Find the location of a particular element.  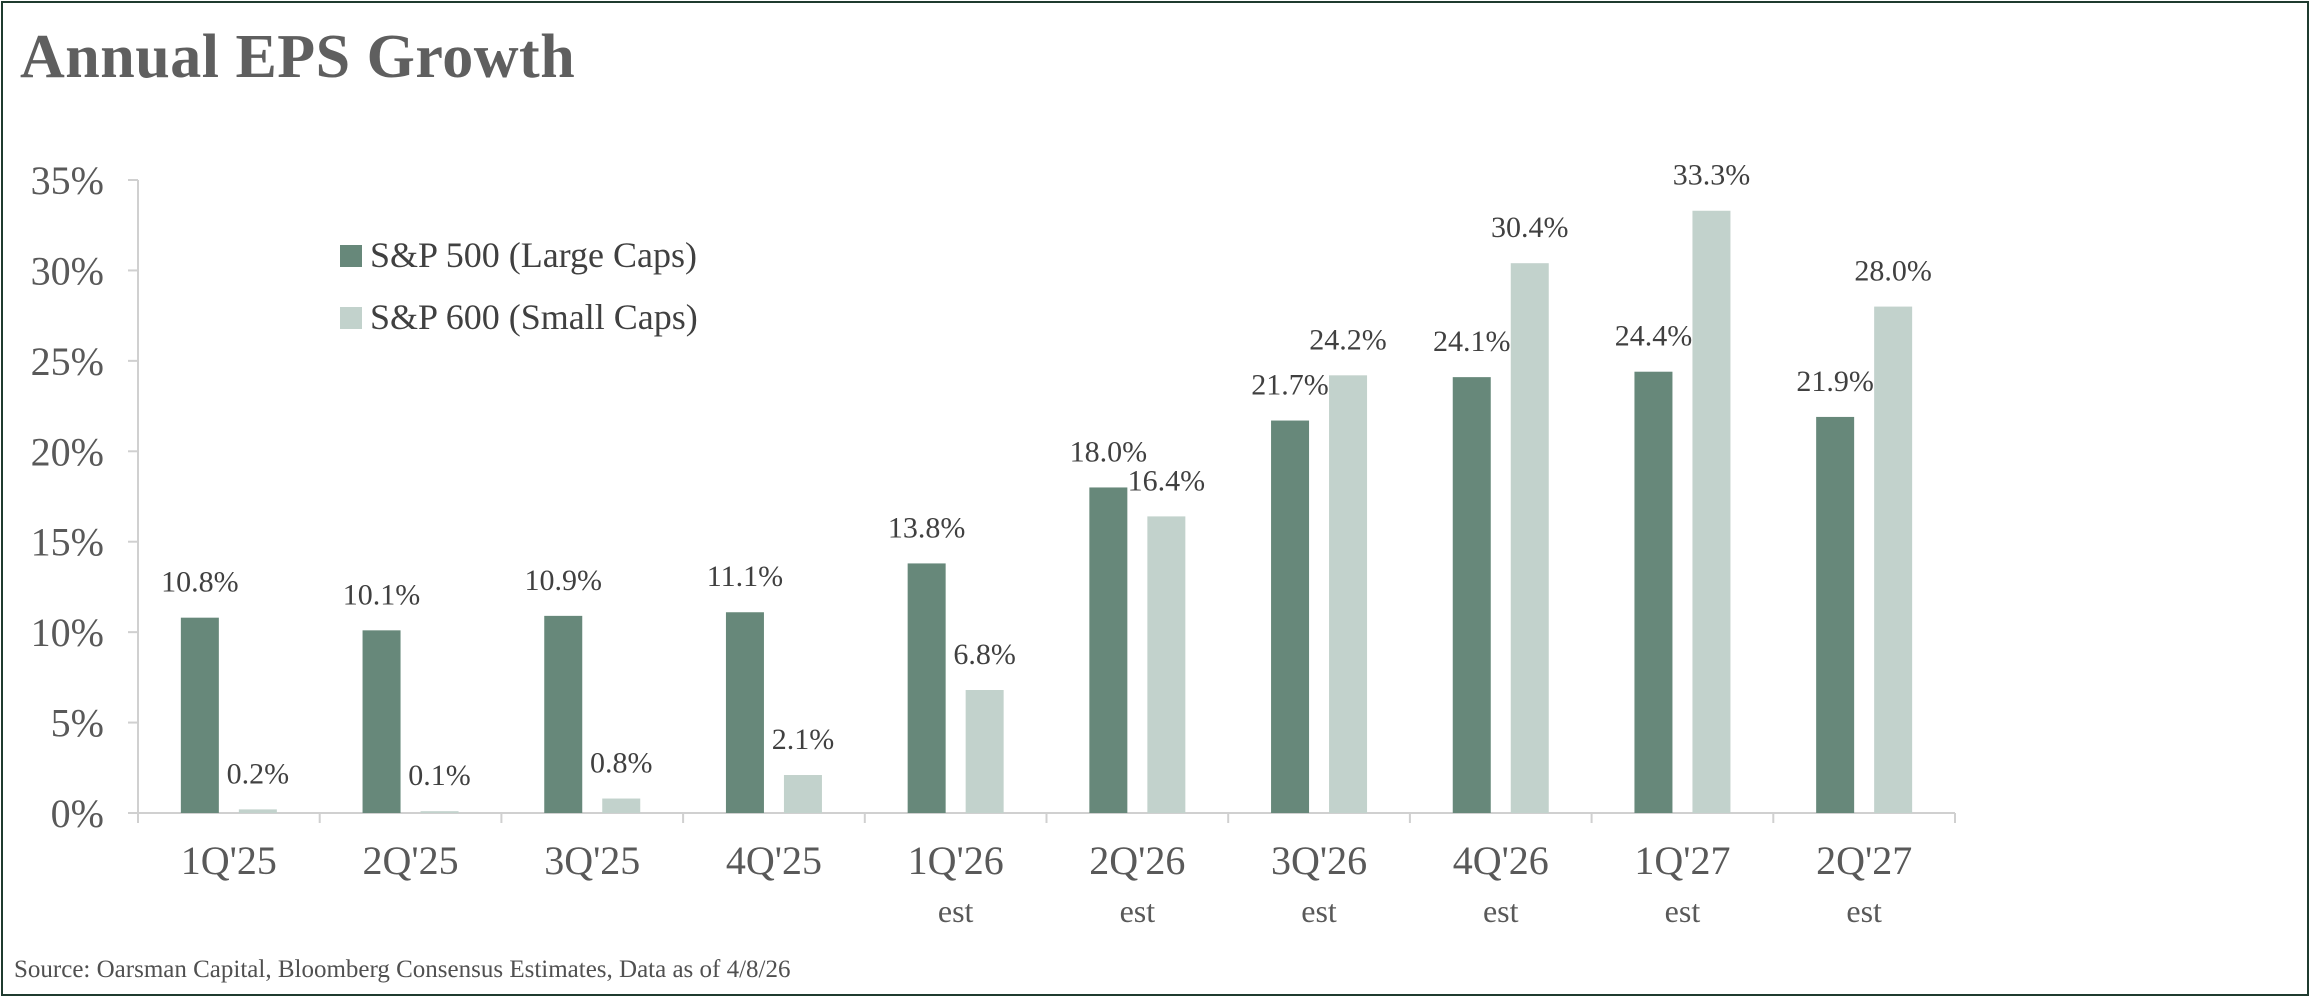

x-tick-label: 3Q'26 is located at coordinates (1319, 860).